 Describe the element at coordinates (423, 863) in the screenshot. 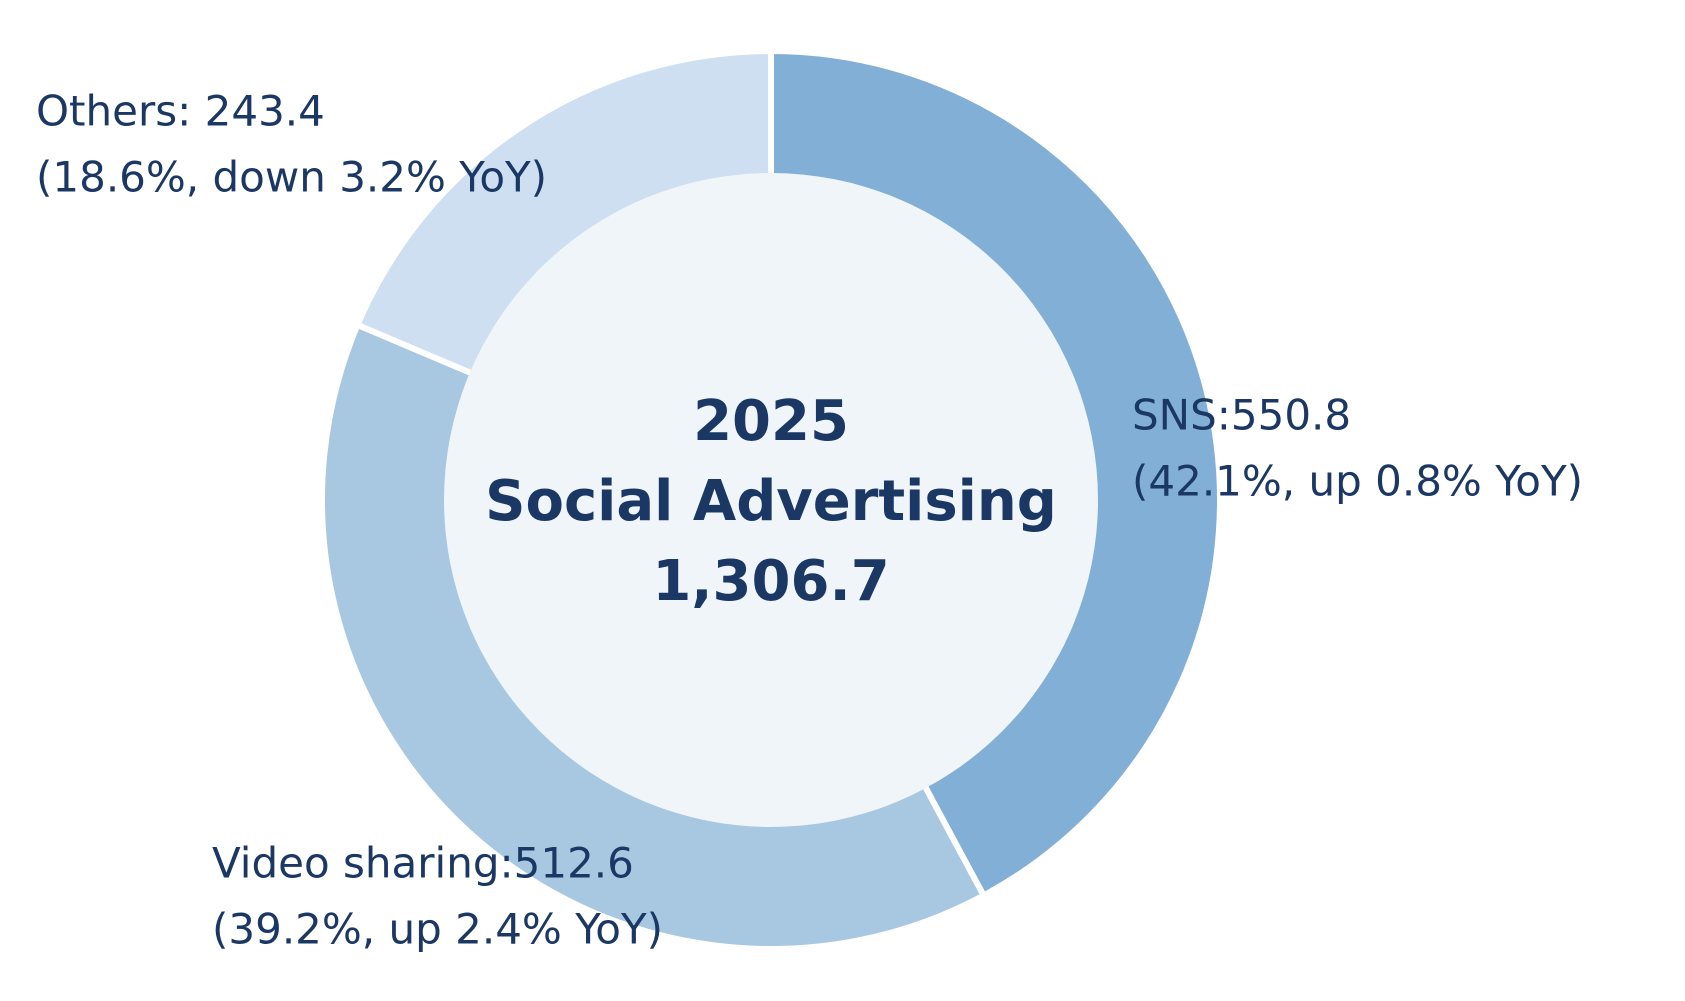

I see `slice-label: Video sharing:512.6` at that location.